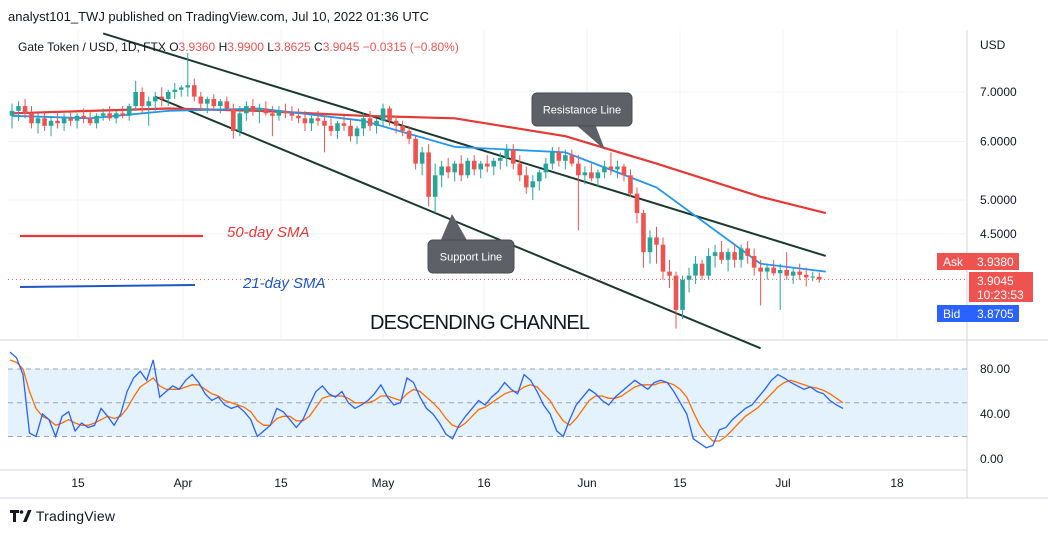 The height and width of the screenshot is (536, 1048). I want to click on bid-tag, so click(953, 313).